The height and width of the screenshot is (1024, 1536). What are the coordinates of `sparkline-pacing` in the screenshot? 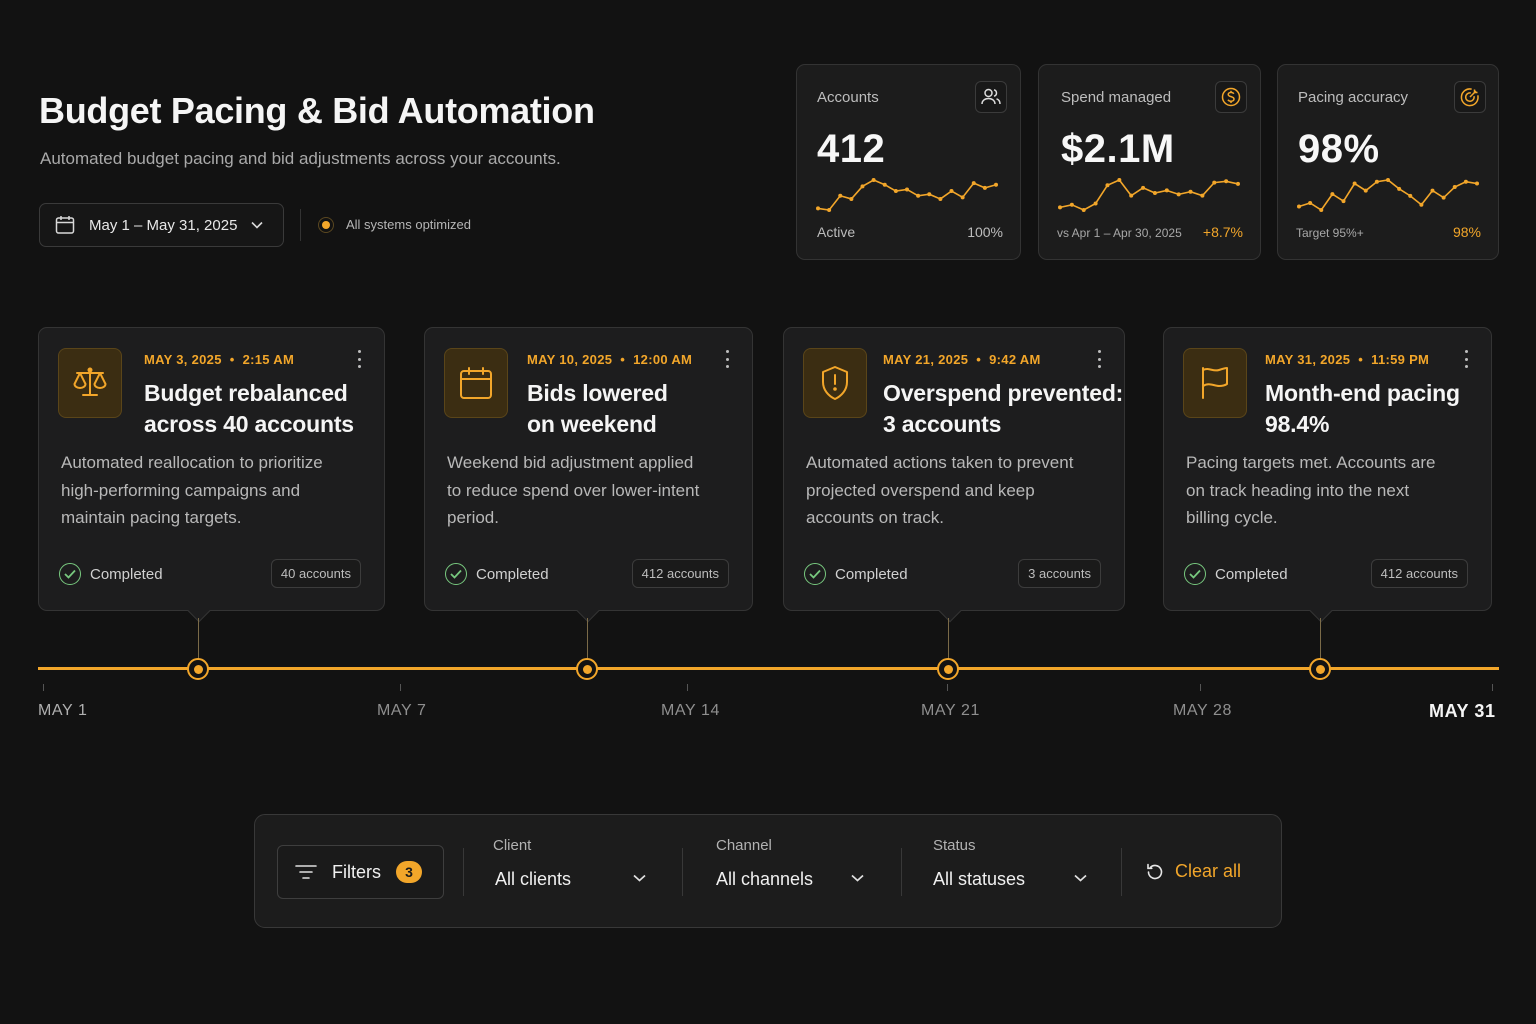 It's located at (1388, 195).